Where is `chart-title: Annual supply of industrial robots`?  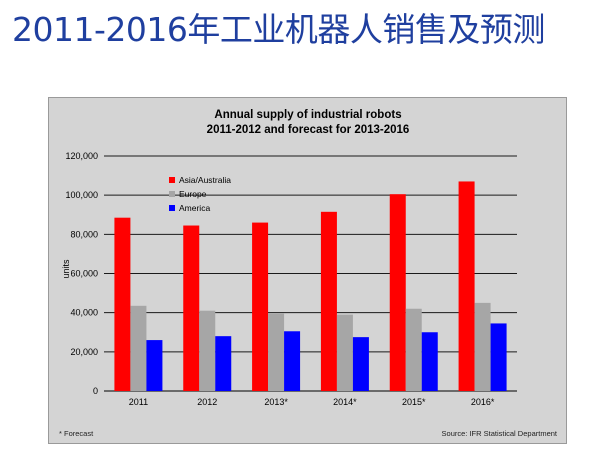 chart-title: Annual supply of industrial robots is located at coordinates (307, 115).